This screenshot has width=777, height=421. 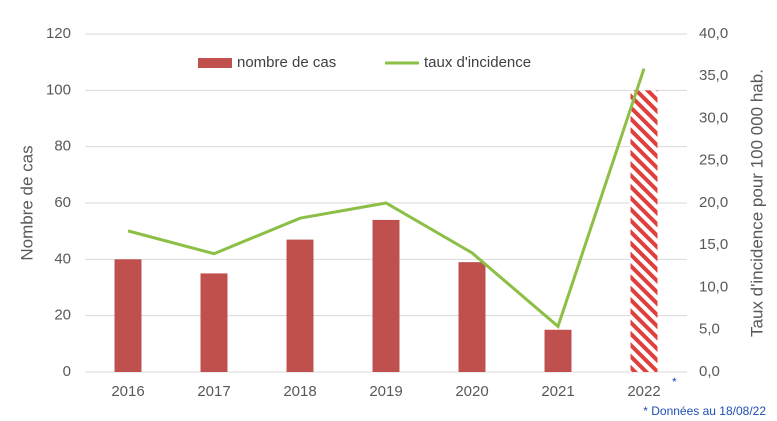 I want to click on legend-label: taux d'incidence, so click(x=477, y=62).